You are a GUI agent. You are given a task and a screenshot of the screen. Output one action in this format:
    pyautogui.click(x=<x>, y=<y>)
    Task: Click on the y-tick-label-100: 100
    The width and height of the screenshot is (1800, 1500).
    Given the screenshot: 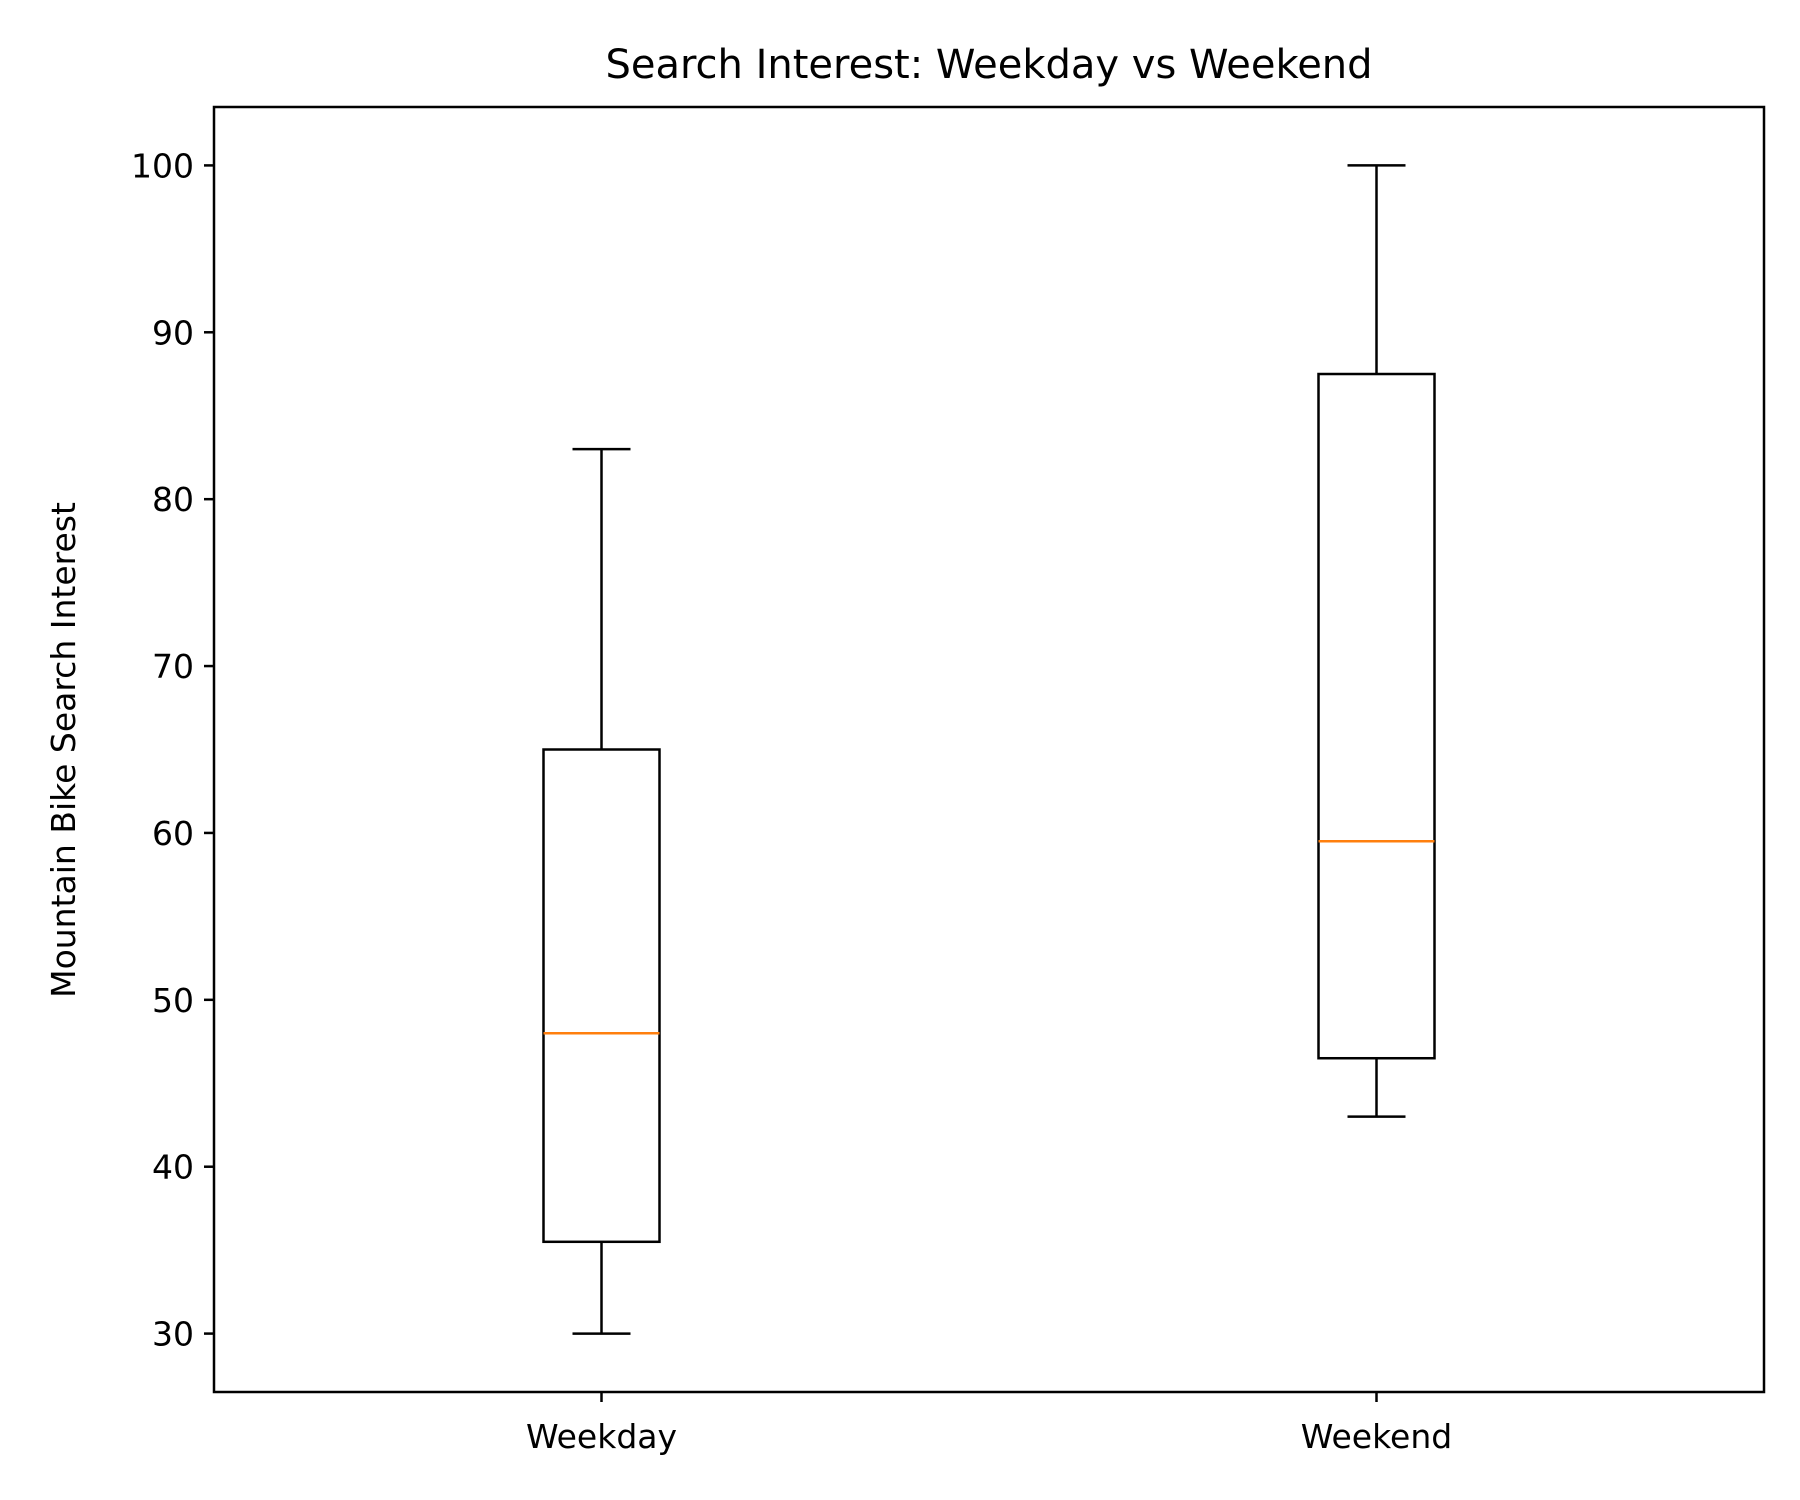 What is the action you would take?
    pyautogui.click(x=162, y=165)
    